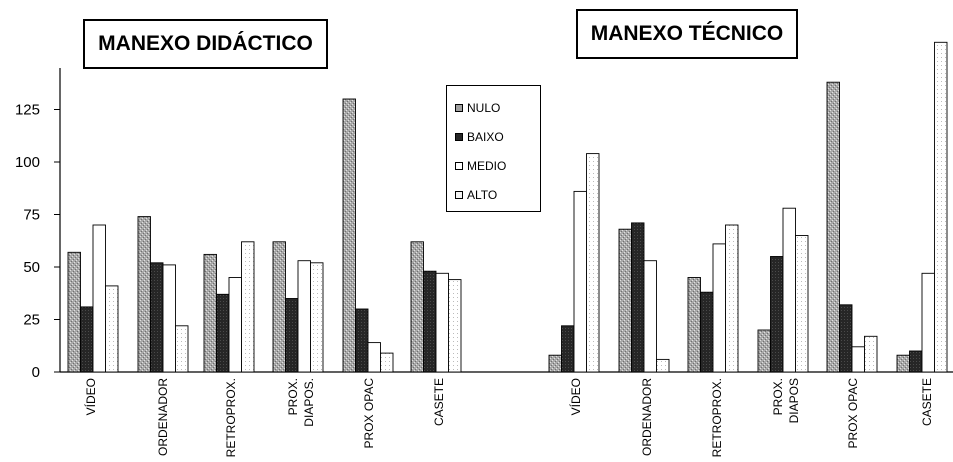 This screenshot has height=462, width=953. Describe the element at coordinates (205, 44) in the screenshot. I see `chart-title-didactico: MANEXO DIDÁCTICO` at that location.